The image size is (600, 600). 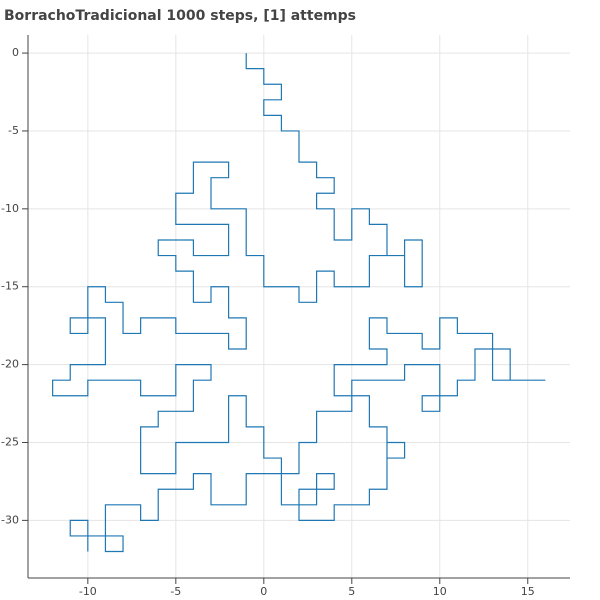 I want to click on x-tick-label: -10, so click(x=88, y=591).